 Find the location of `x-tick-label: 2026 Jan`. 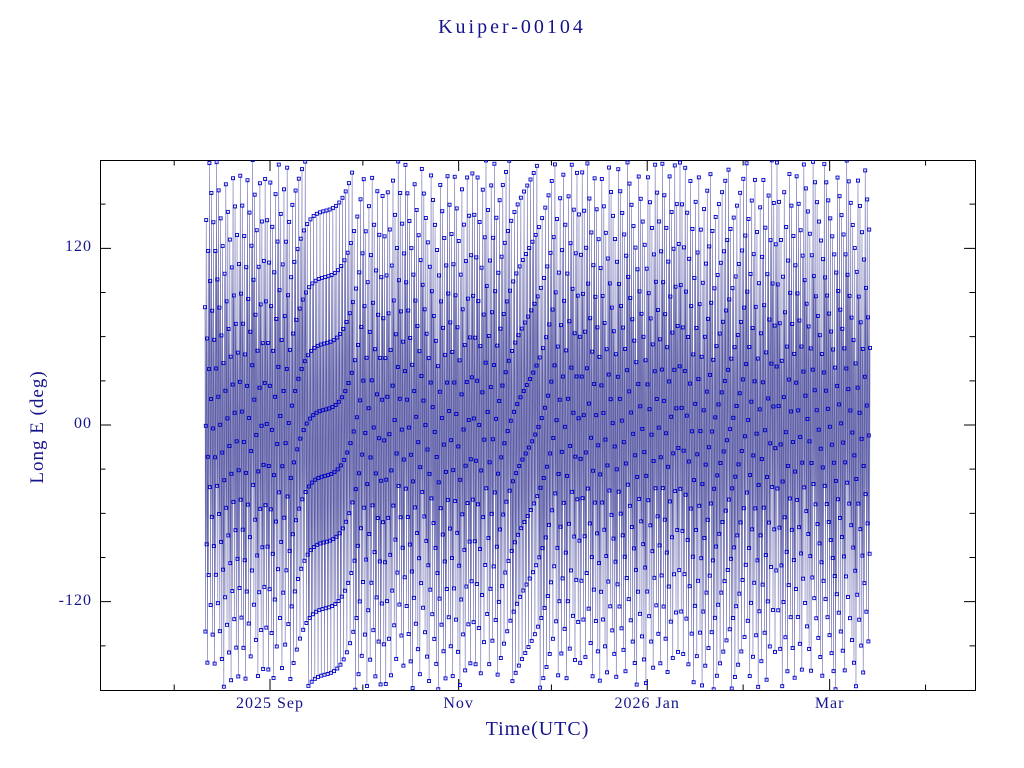

x-tick-label: 2026 Jan is located at coordinates (647, 703).